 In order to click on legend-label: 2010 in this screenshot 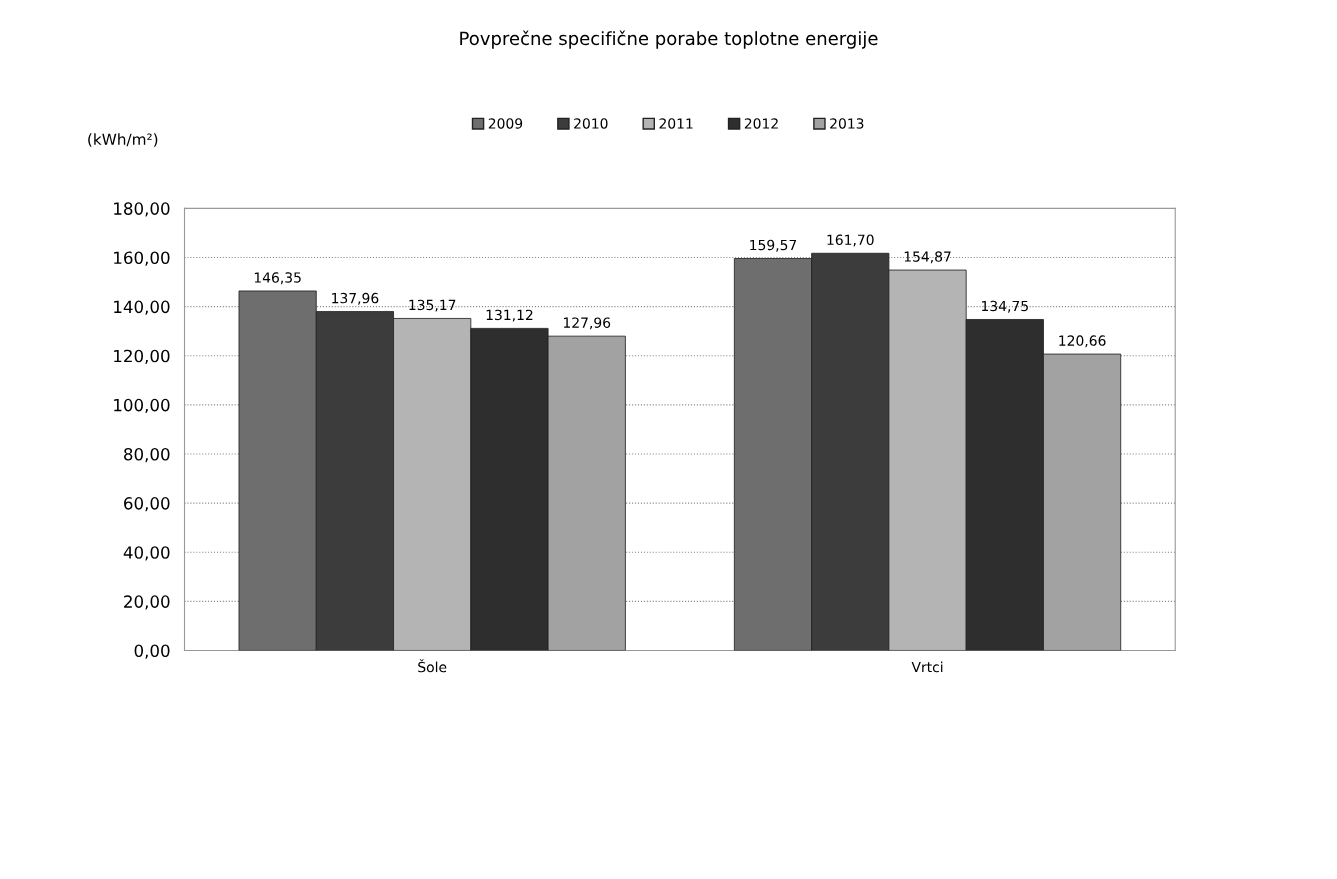, I will do `click(591, 123)`.